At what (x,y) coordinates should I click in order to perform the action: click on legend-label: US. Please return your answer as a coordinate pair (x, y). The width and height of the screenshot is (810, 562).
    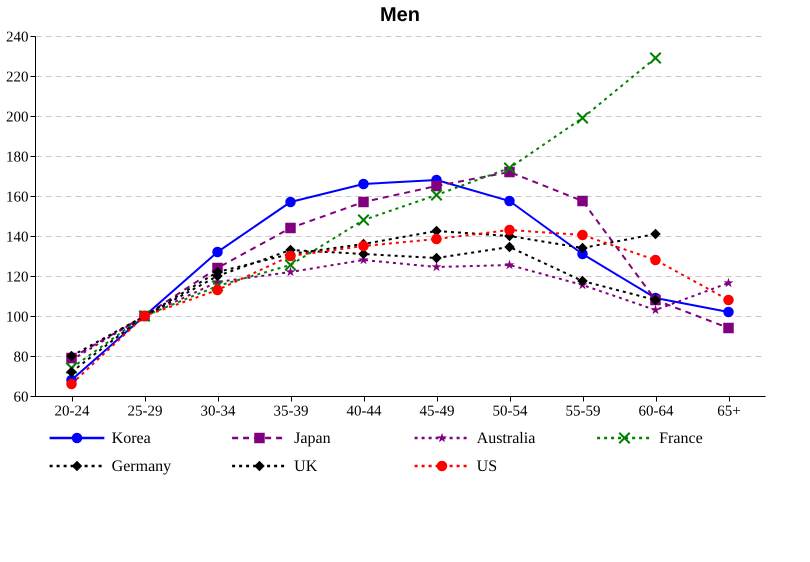
    Looking at the image, I should click on (487, 466).